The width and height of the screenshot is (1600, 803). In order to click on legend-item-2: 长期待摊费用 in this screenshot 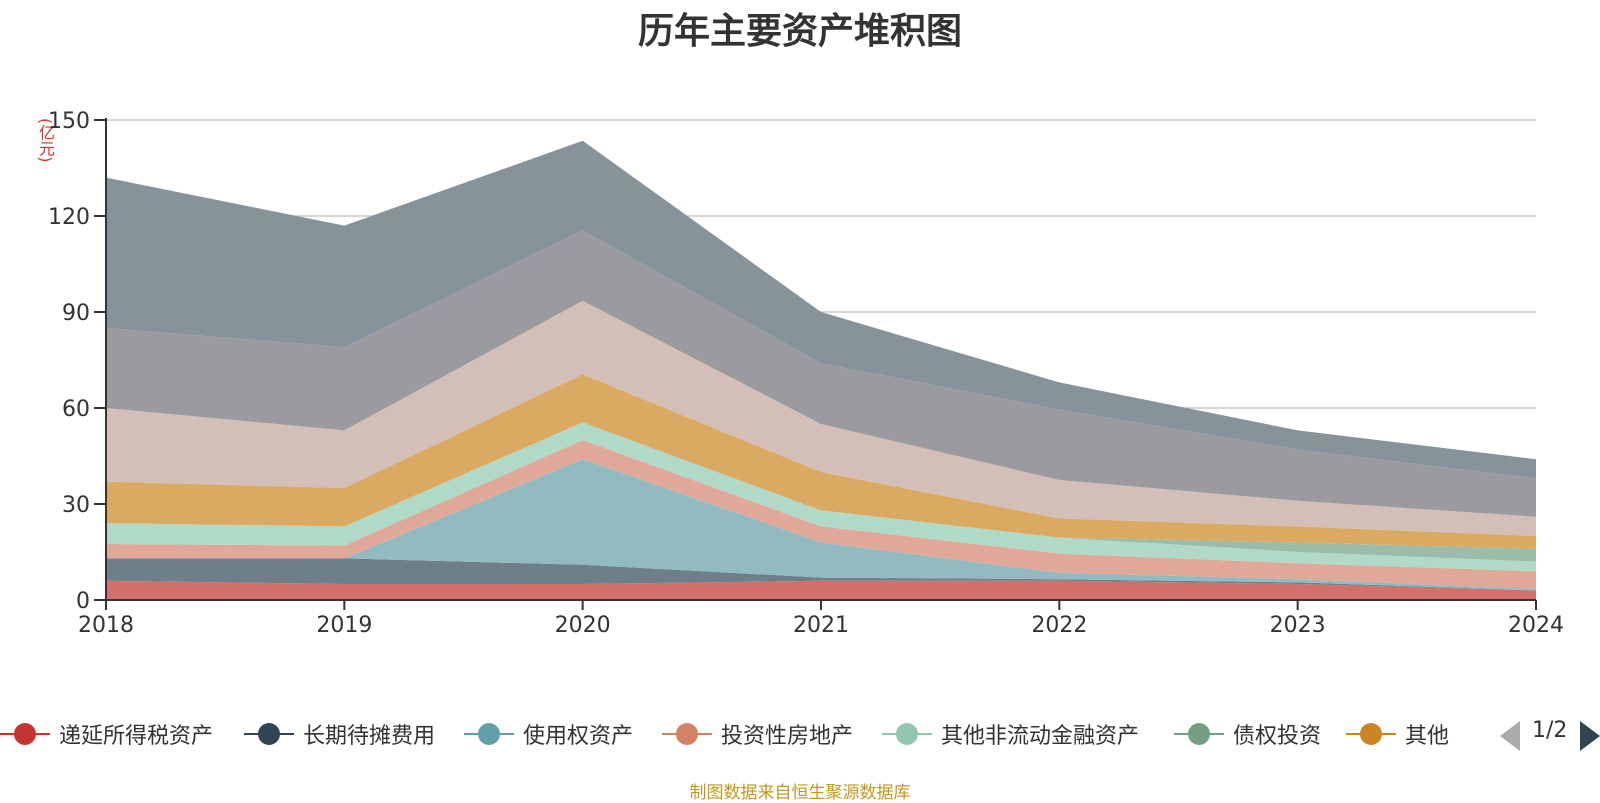, I will do `click(339, 734)`.